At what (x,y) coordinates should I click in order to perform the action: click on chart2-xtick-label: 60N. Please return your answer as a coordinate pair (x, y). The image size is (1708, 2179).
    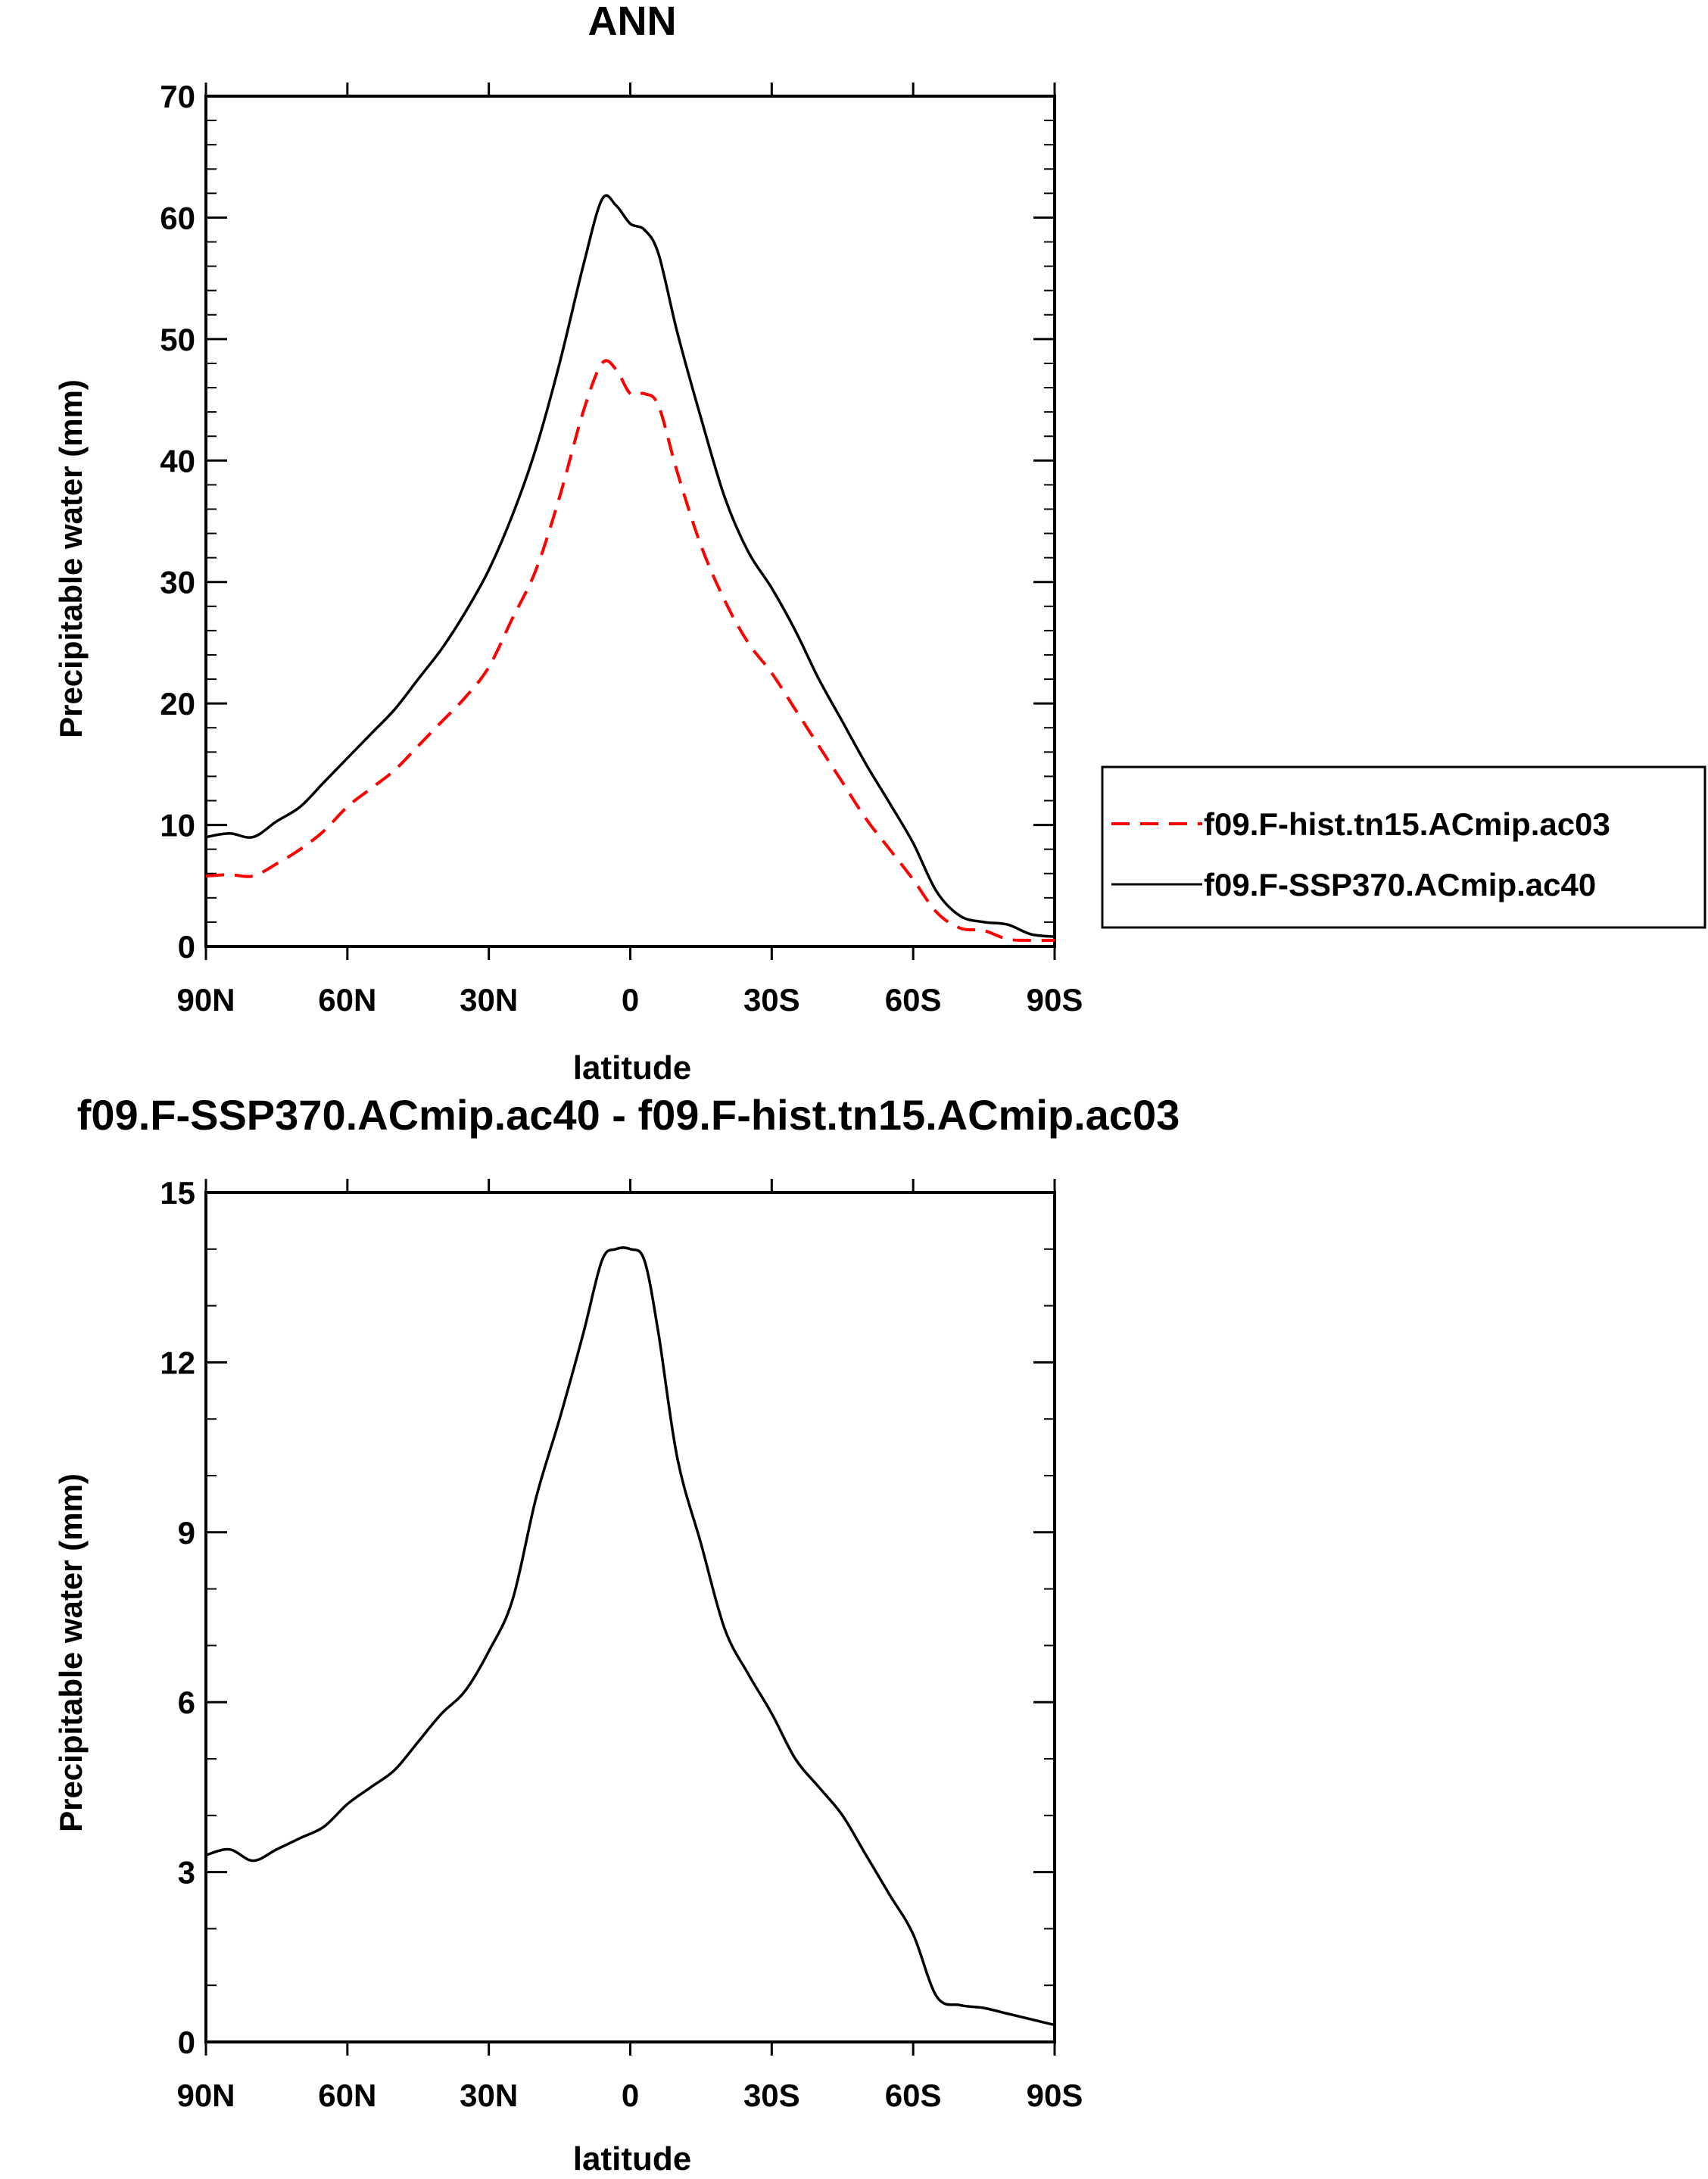
    Looking at the image, I should click on (347, 2095).